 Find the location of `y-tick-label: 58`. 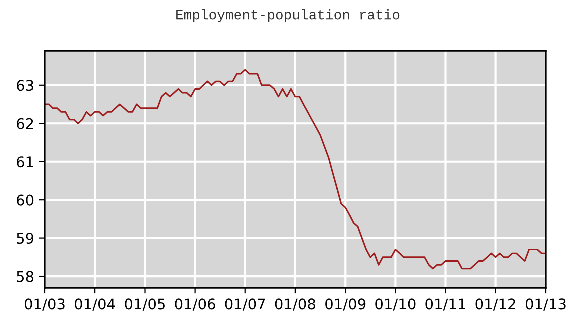

y-tick-label: 58 is located at coordinates (25, 276).